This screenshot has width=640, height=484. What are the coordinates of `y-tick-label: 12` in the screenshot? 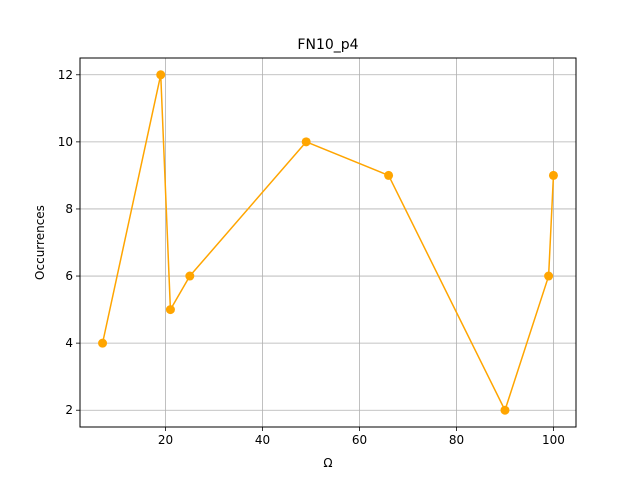 It's located at (65, 75).